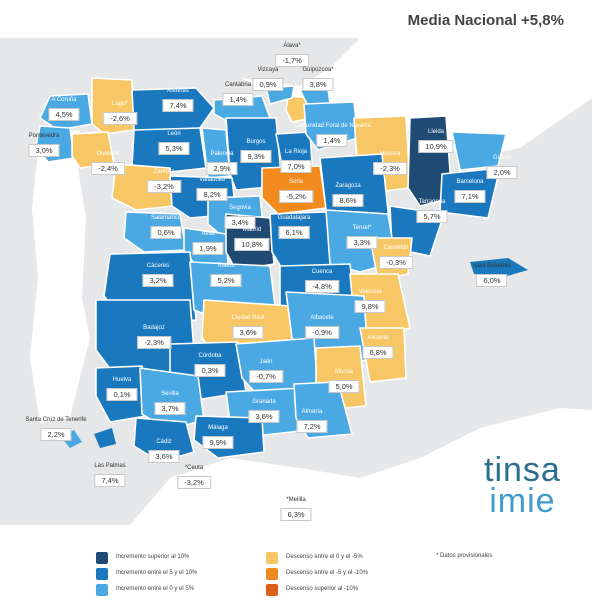 This screenshot has width=592, height=613. I want to click on label-sevilla: Sevilla 3,7%, so click(170, 403).